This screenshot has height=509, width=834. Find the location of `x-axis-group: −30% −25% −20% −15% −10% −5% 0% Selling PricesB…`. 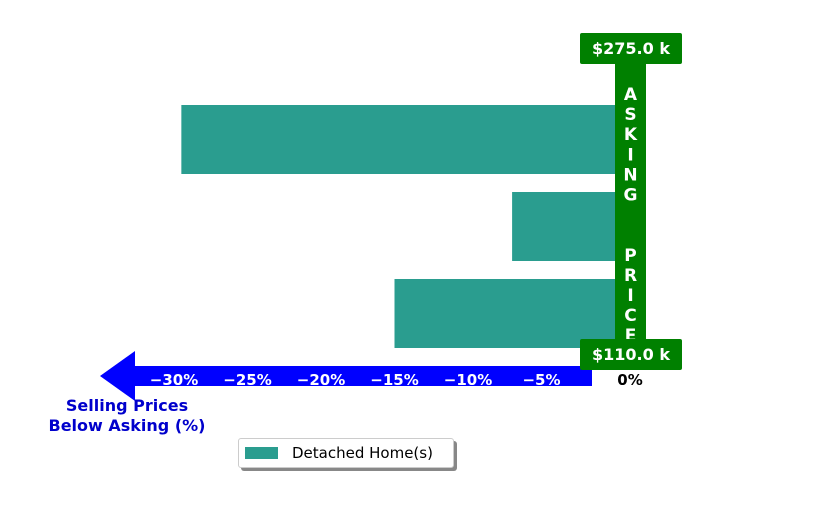

x-axis-group: −30% −25% −20% −15% −10% −5% 0% Selling PricesB… is located at coordinates (346, 393).